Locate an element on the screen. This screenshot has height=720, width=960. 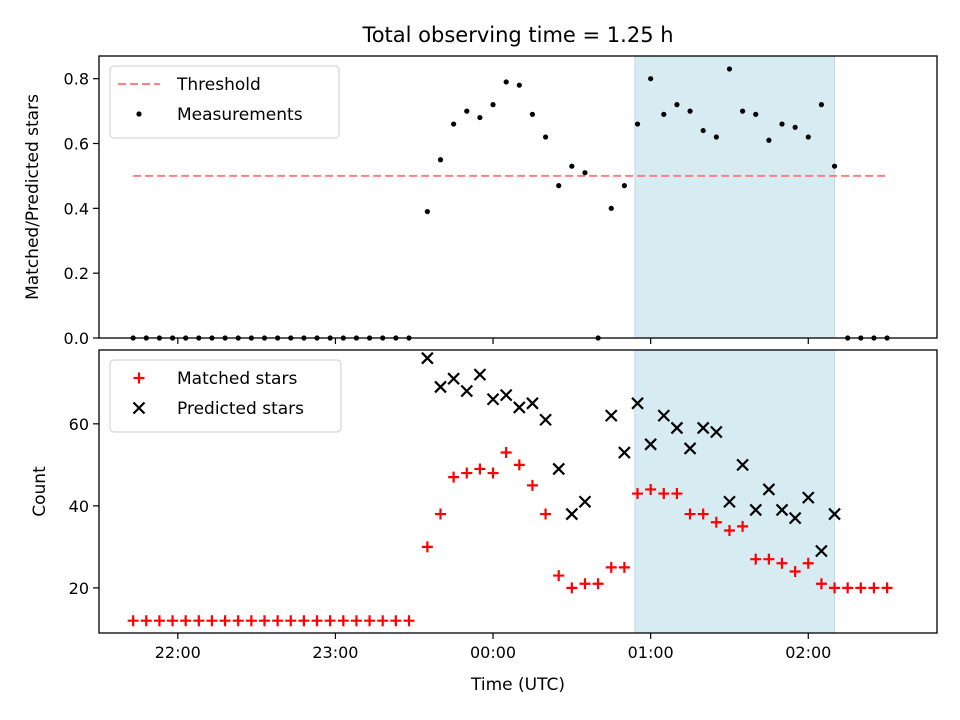
legend-label: Measurements is located at coordinates (240, 115).